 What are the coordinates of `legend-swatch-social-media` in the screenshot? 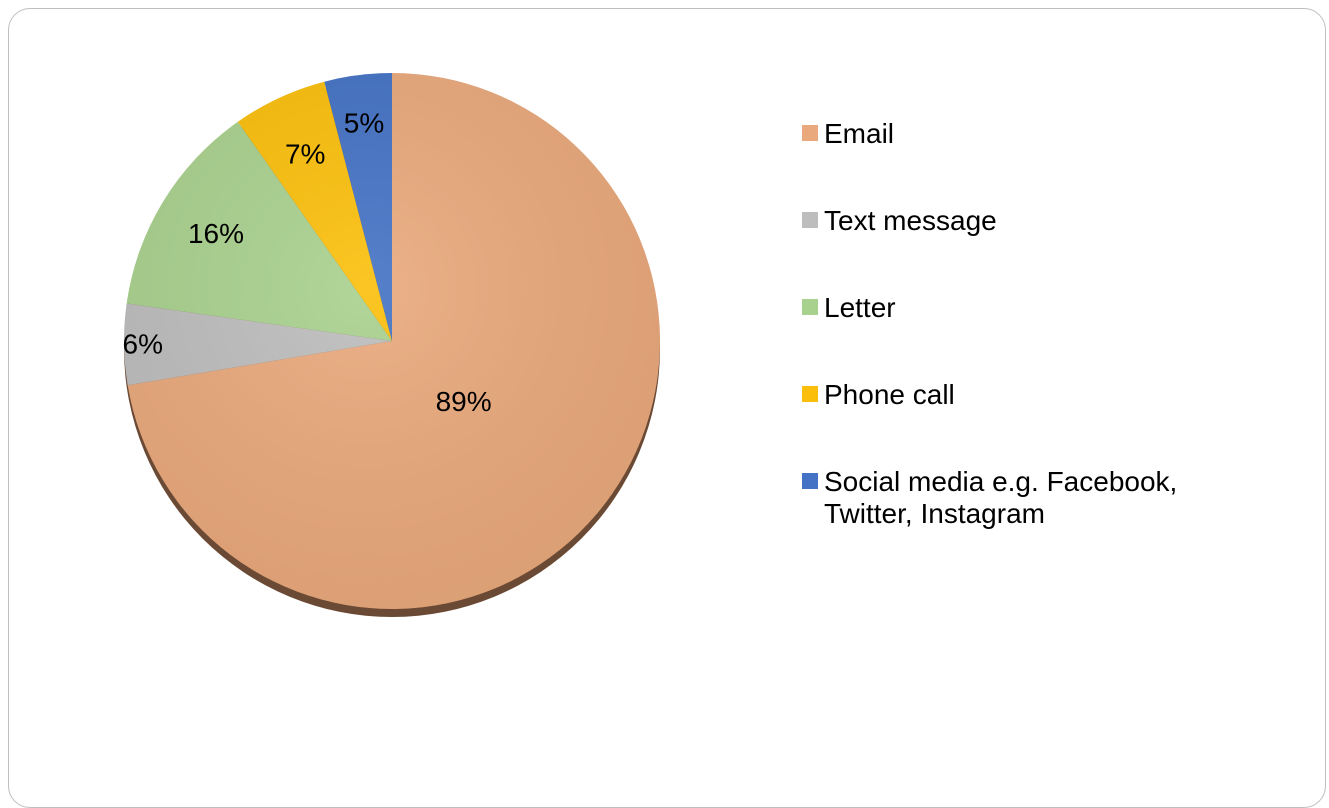 It's located at (810, 481).